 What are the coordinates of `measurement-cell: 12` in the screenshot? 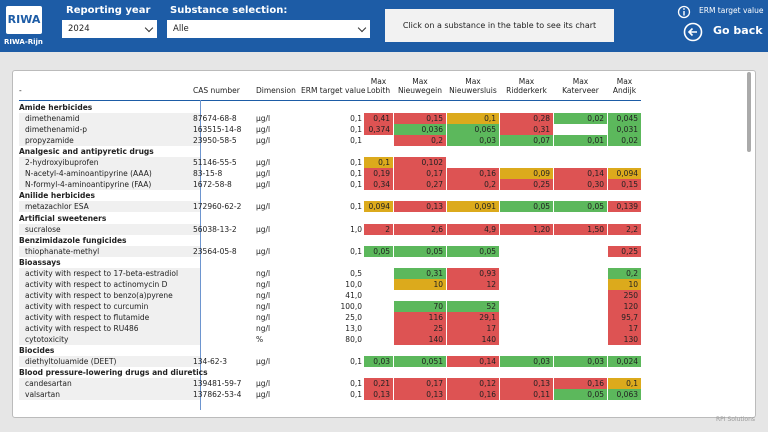 It's located at (473, 284).